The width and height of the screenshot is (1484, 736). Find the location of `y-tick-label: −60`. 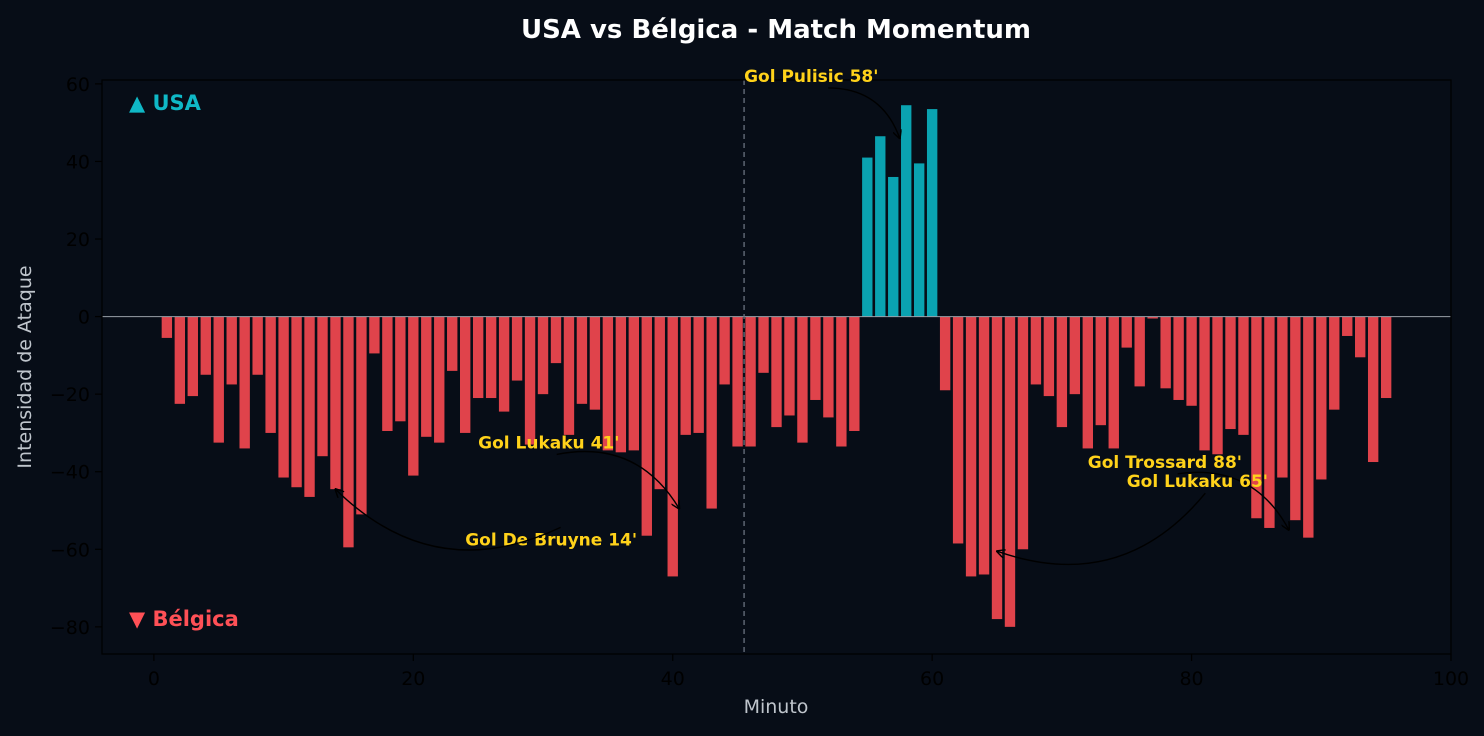

y-tick-label: −60 is located at coordinates (70, 550).